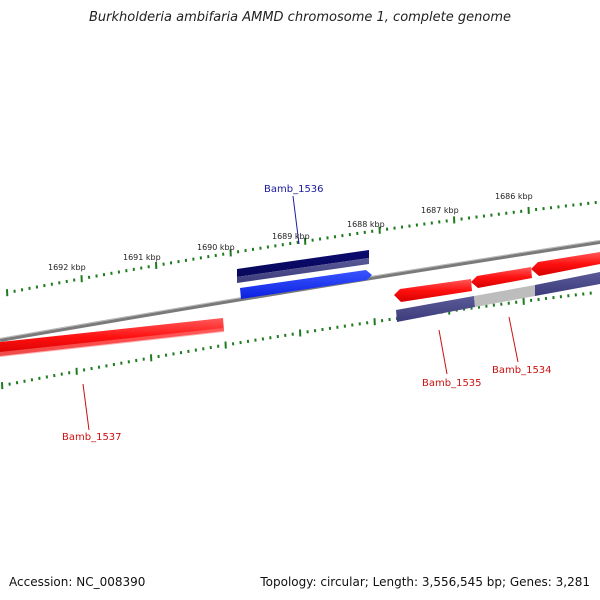  I want to click on kbp-label-1688: 1688 kbp, so click(366, 224).